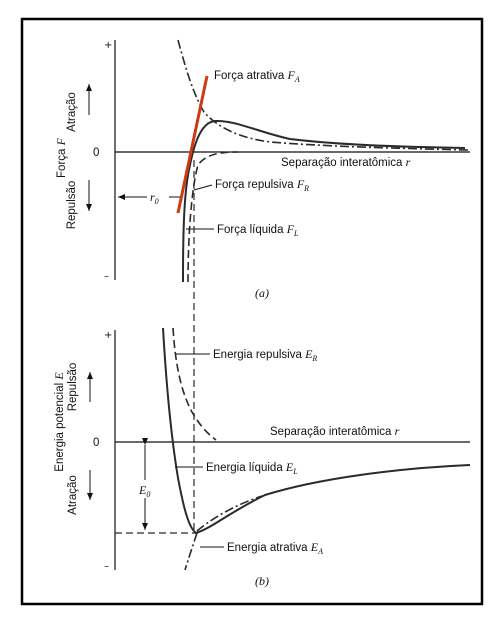 This screenshot has width=503, height=623. I want to click on force-axis-title: Força F, so click(61, 157).